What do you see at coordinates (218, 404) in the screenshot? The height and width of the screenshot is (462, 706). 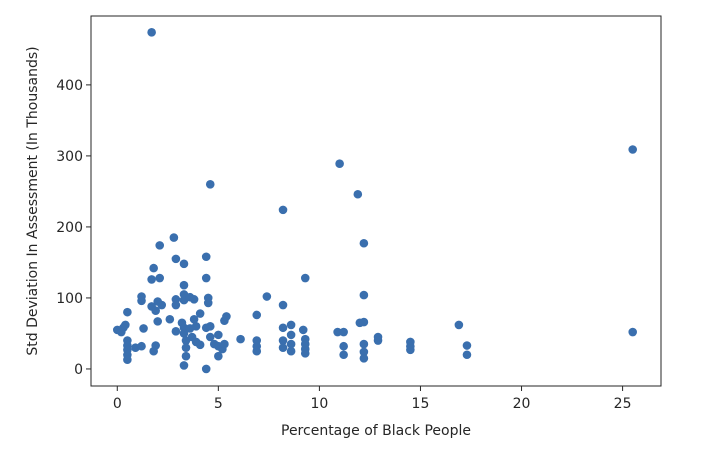 I see `x-tick-label: 5` at bounding box center [218, 404].